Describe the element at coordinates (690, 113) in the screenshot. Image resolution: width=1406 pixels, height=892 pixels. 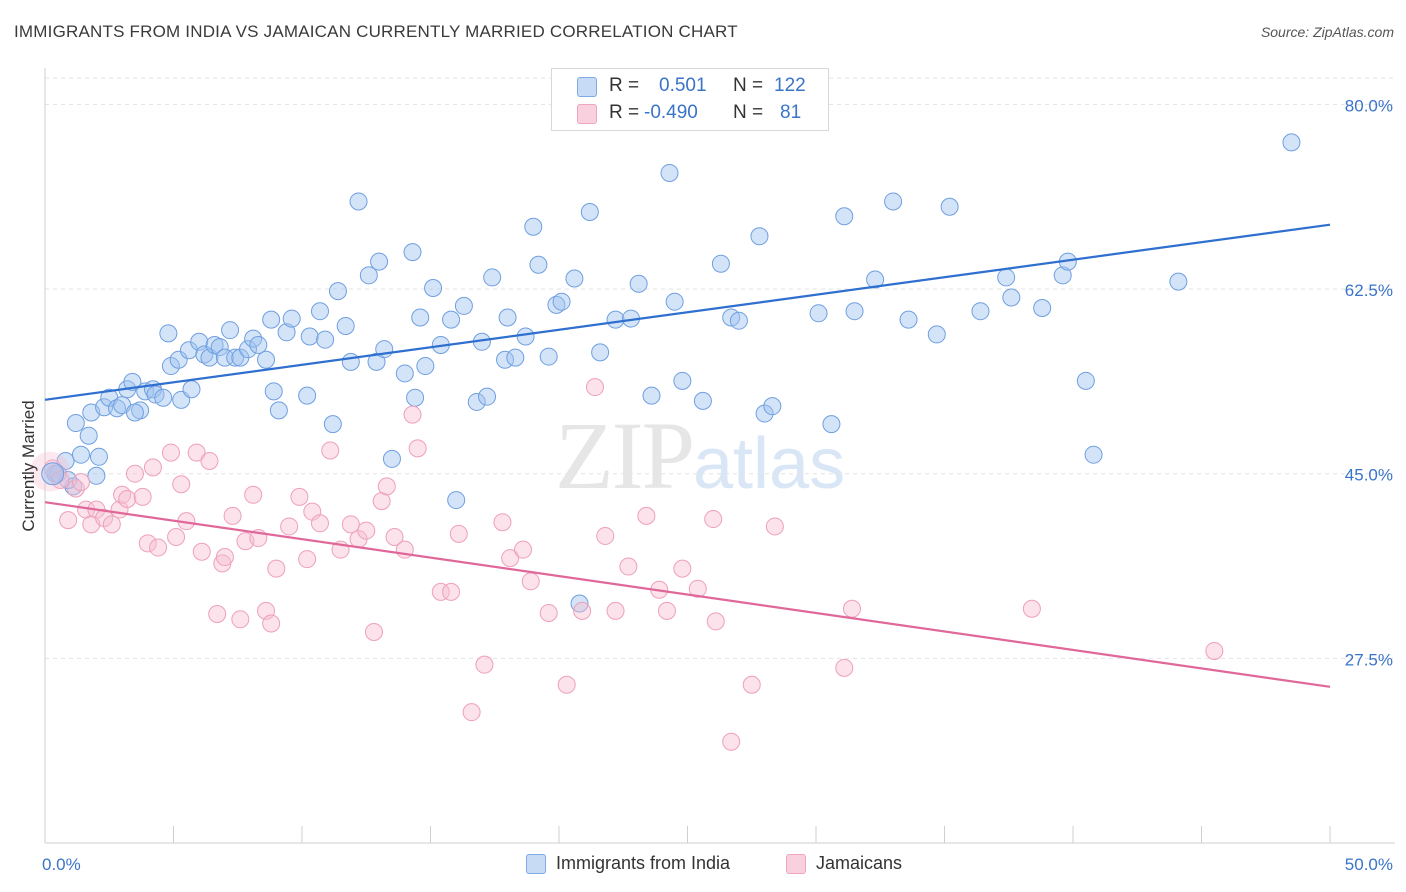
I see `stats-legend-row-jamaicans: R = -0.490 N = 81` at that location.